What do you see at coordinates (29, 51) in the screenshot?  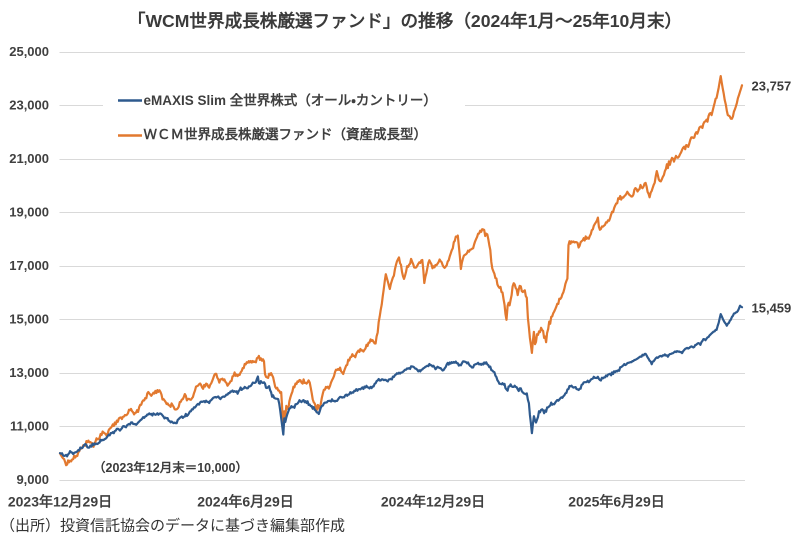 I see `svg-text: 25,000` at bounding box center [29, 51].